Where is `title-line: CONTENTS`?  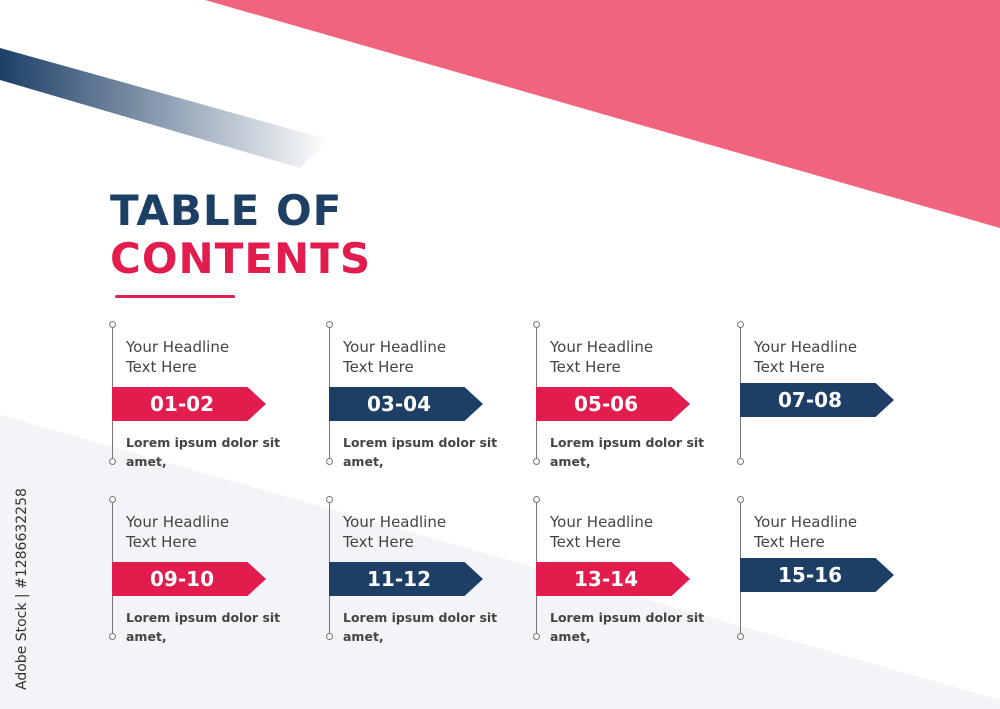 title-line: CONTENTS is located at coordinates (241, 258).